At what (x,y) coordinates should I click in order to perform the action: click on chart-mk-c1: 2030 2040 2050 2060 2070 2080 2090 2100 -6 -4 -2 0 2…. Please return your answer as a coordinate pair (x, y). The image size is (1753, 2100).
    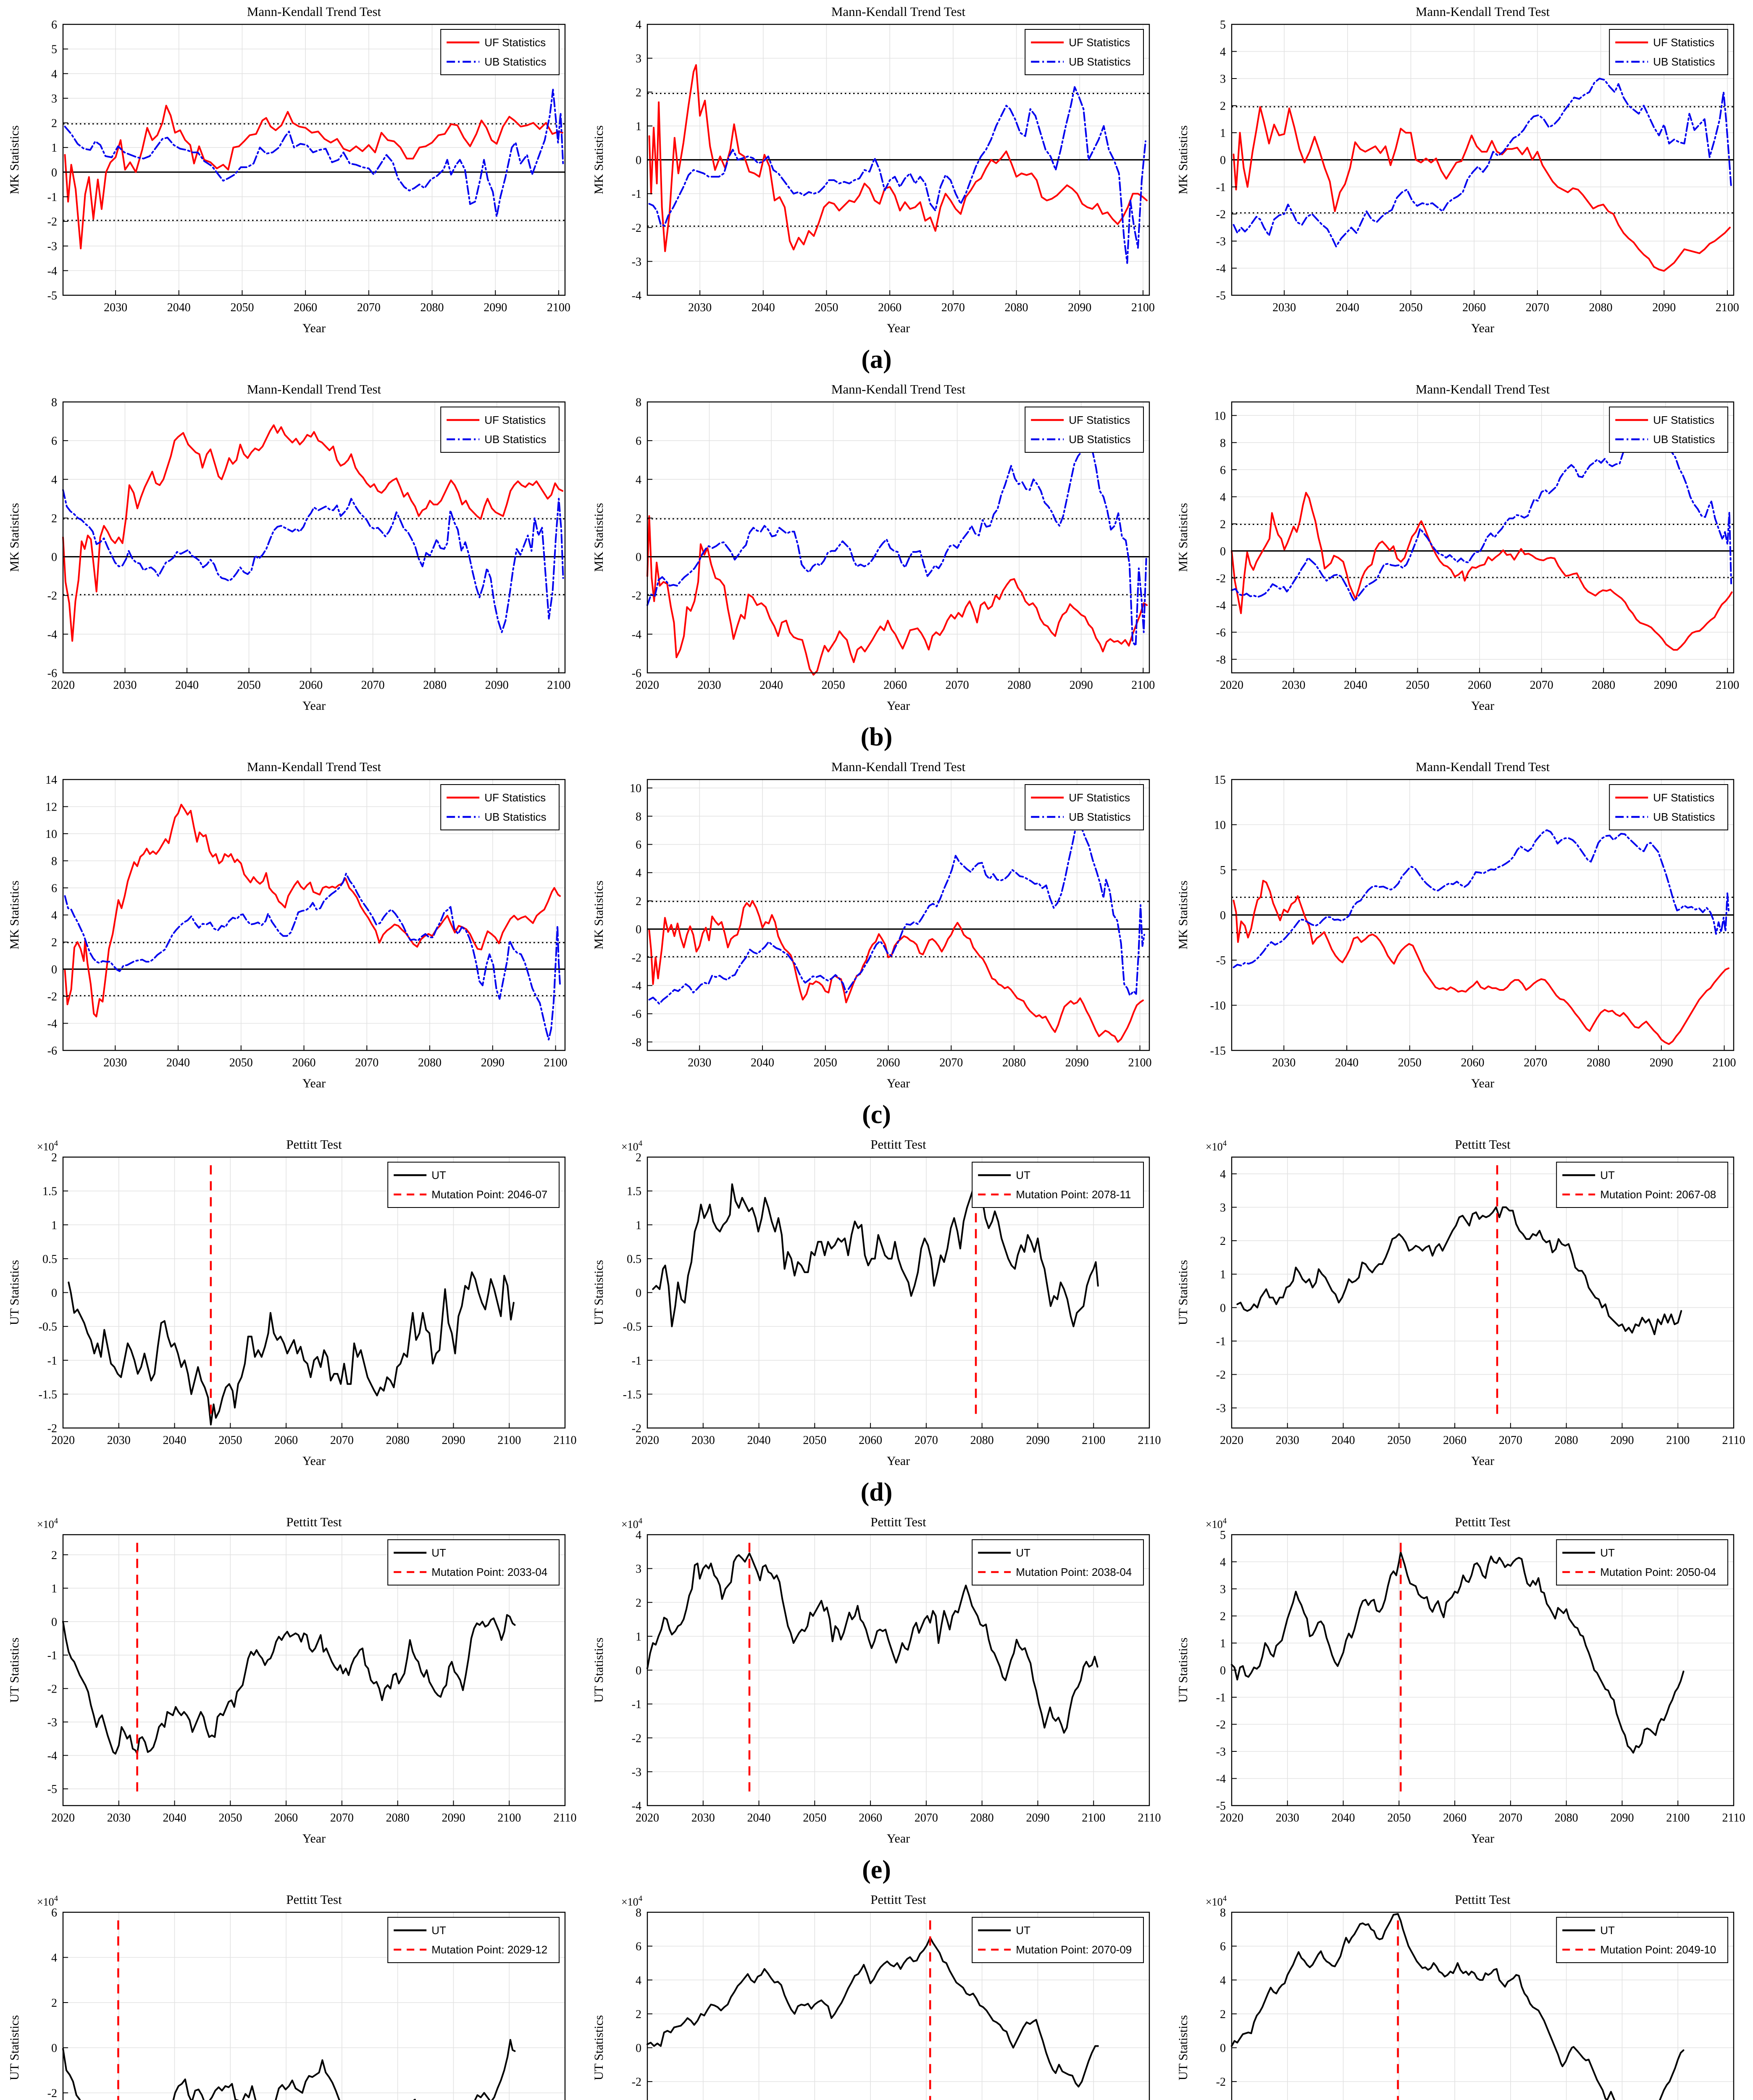
    Looking at the image, I should click on (292, 926).